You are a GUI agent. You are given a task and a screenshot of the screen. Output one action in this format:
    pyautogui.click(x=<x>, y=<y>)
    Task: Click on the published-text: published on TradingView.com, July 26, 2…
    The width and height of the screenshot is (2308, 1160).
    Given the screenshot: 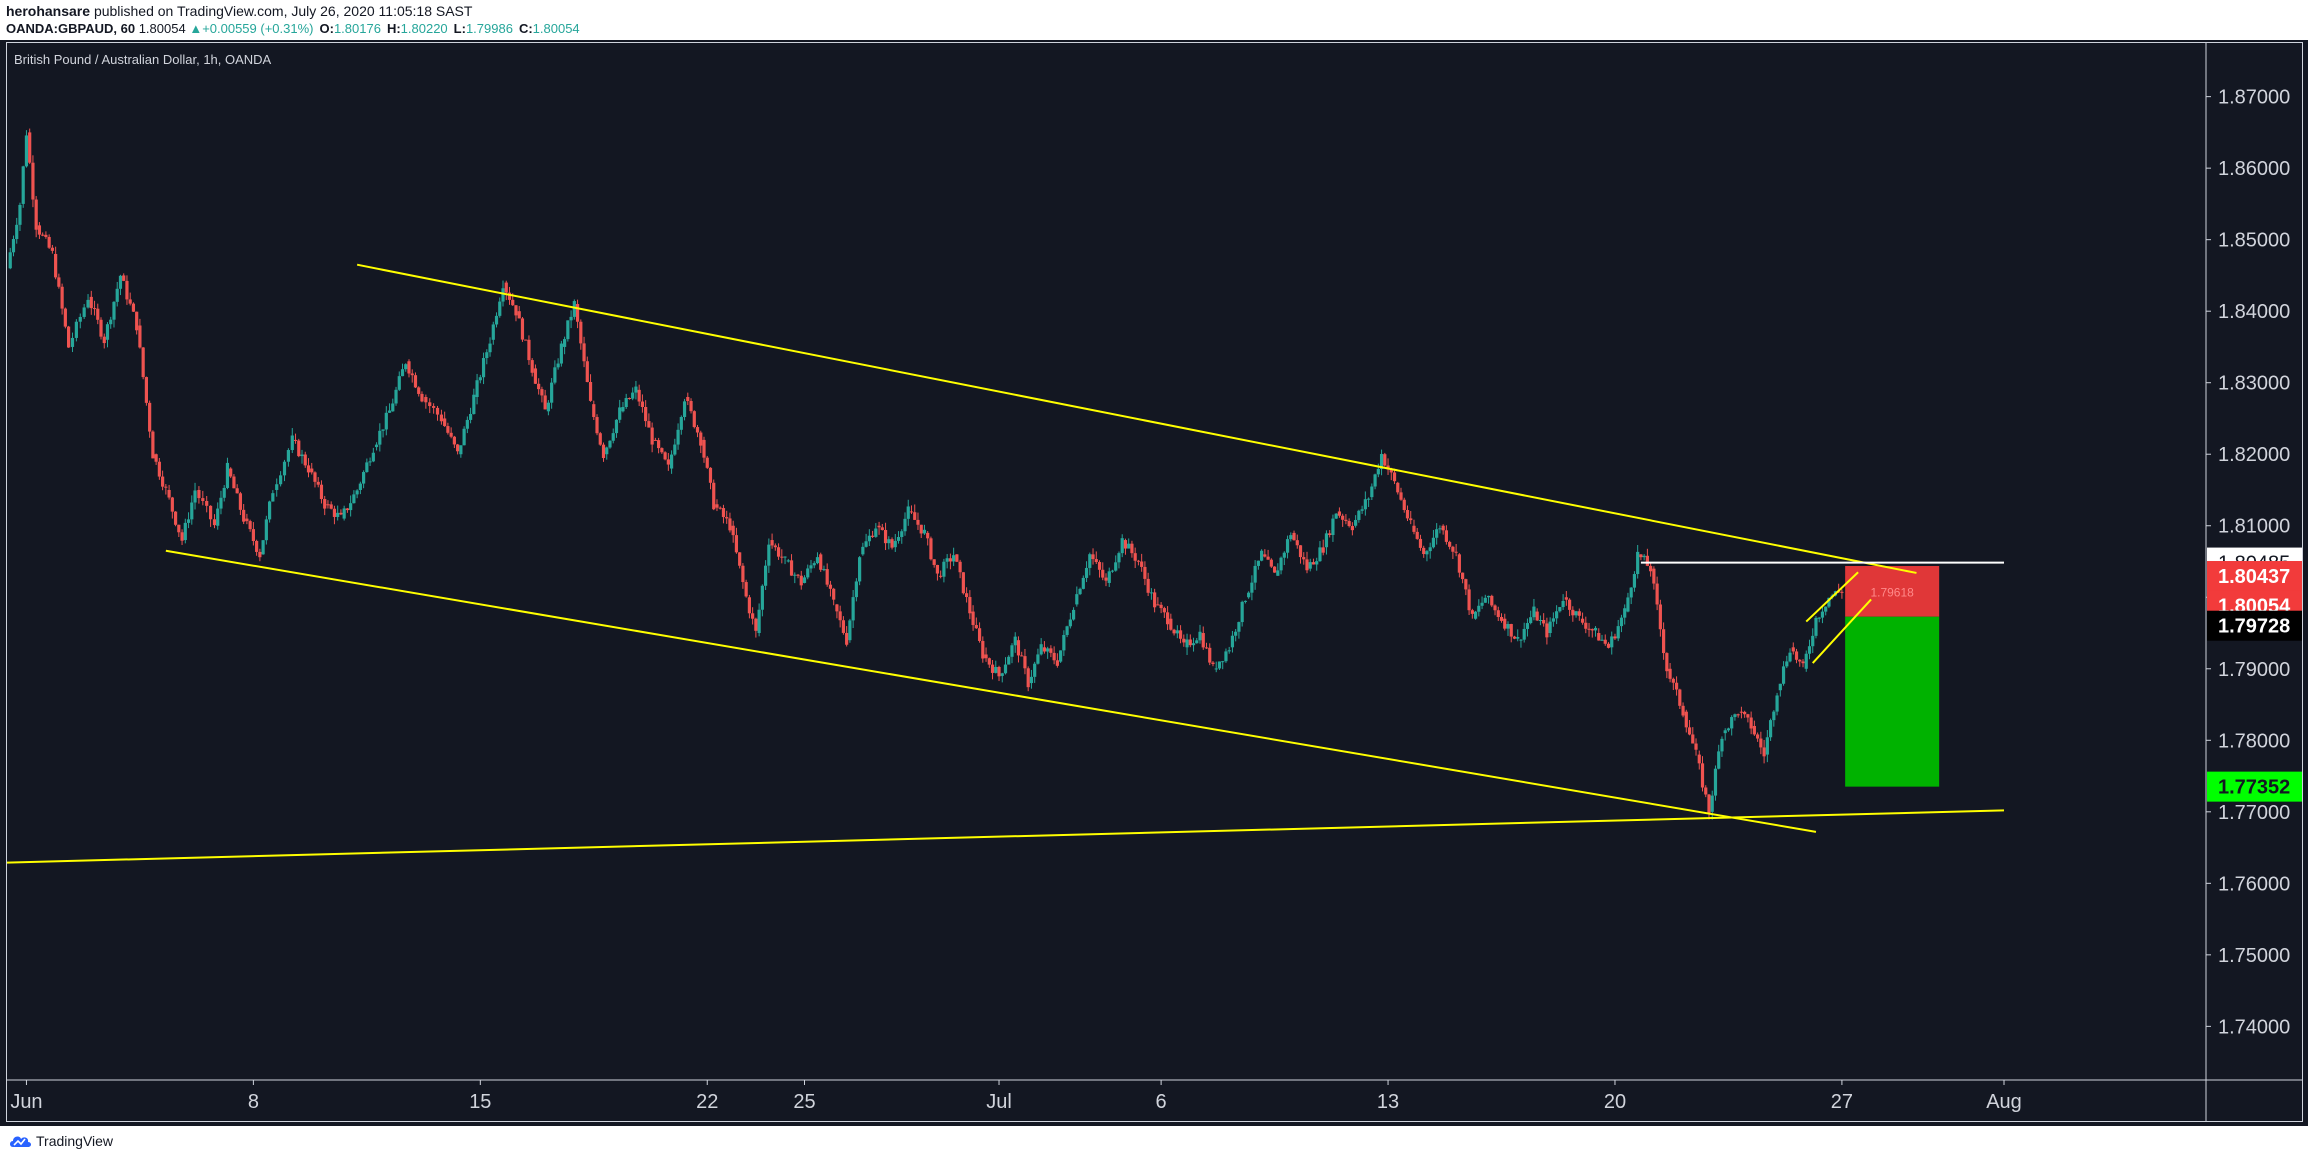 What is the action you would take?
    pyautogui.click(x=283, y=11)
    